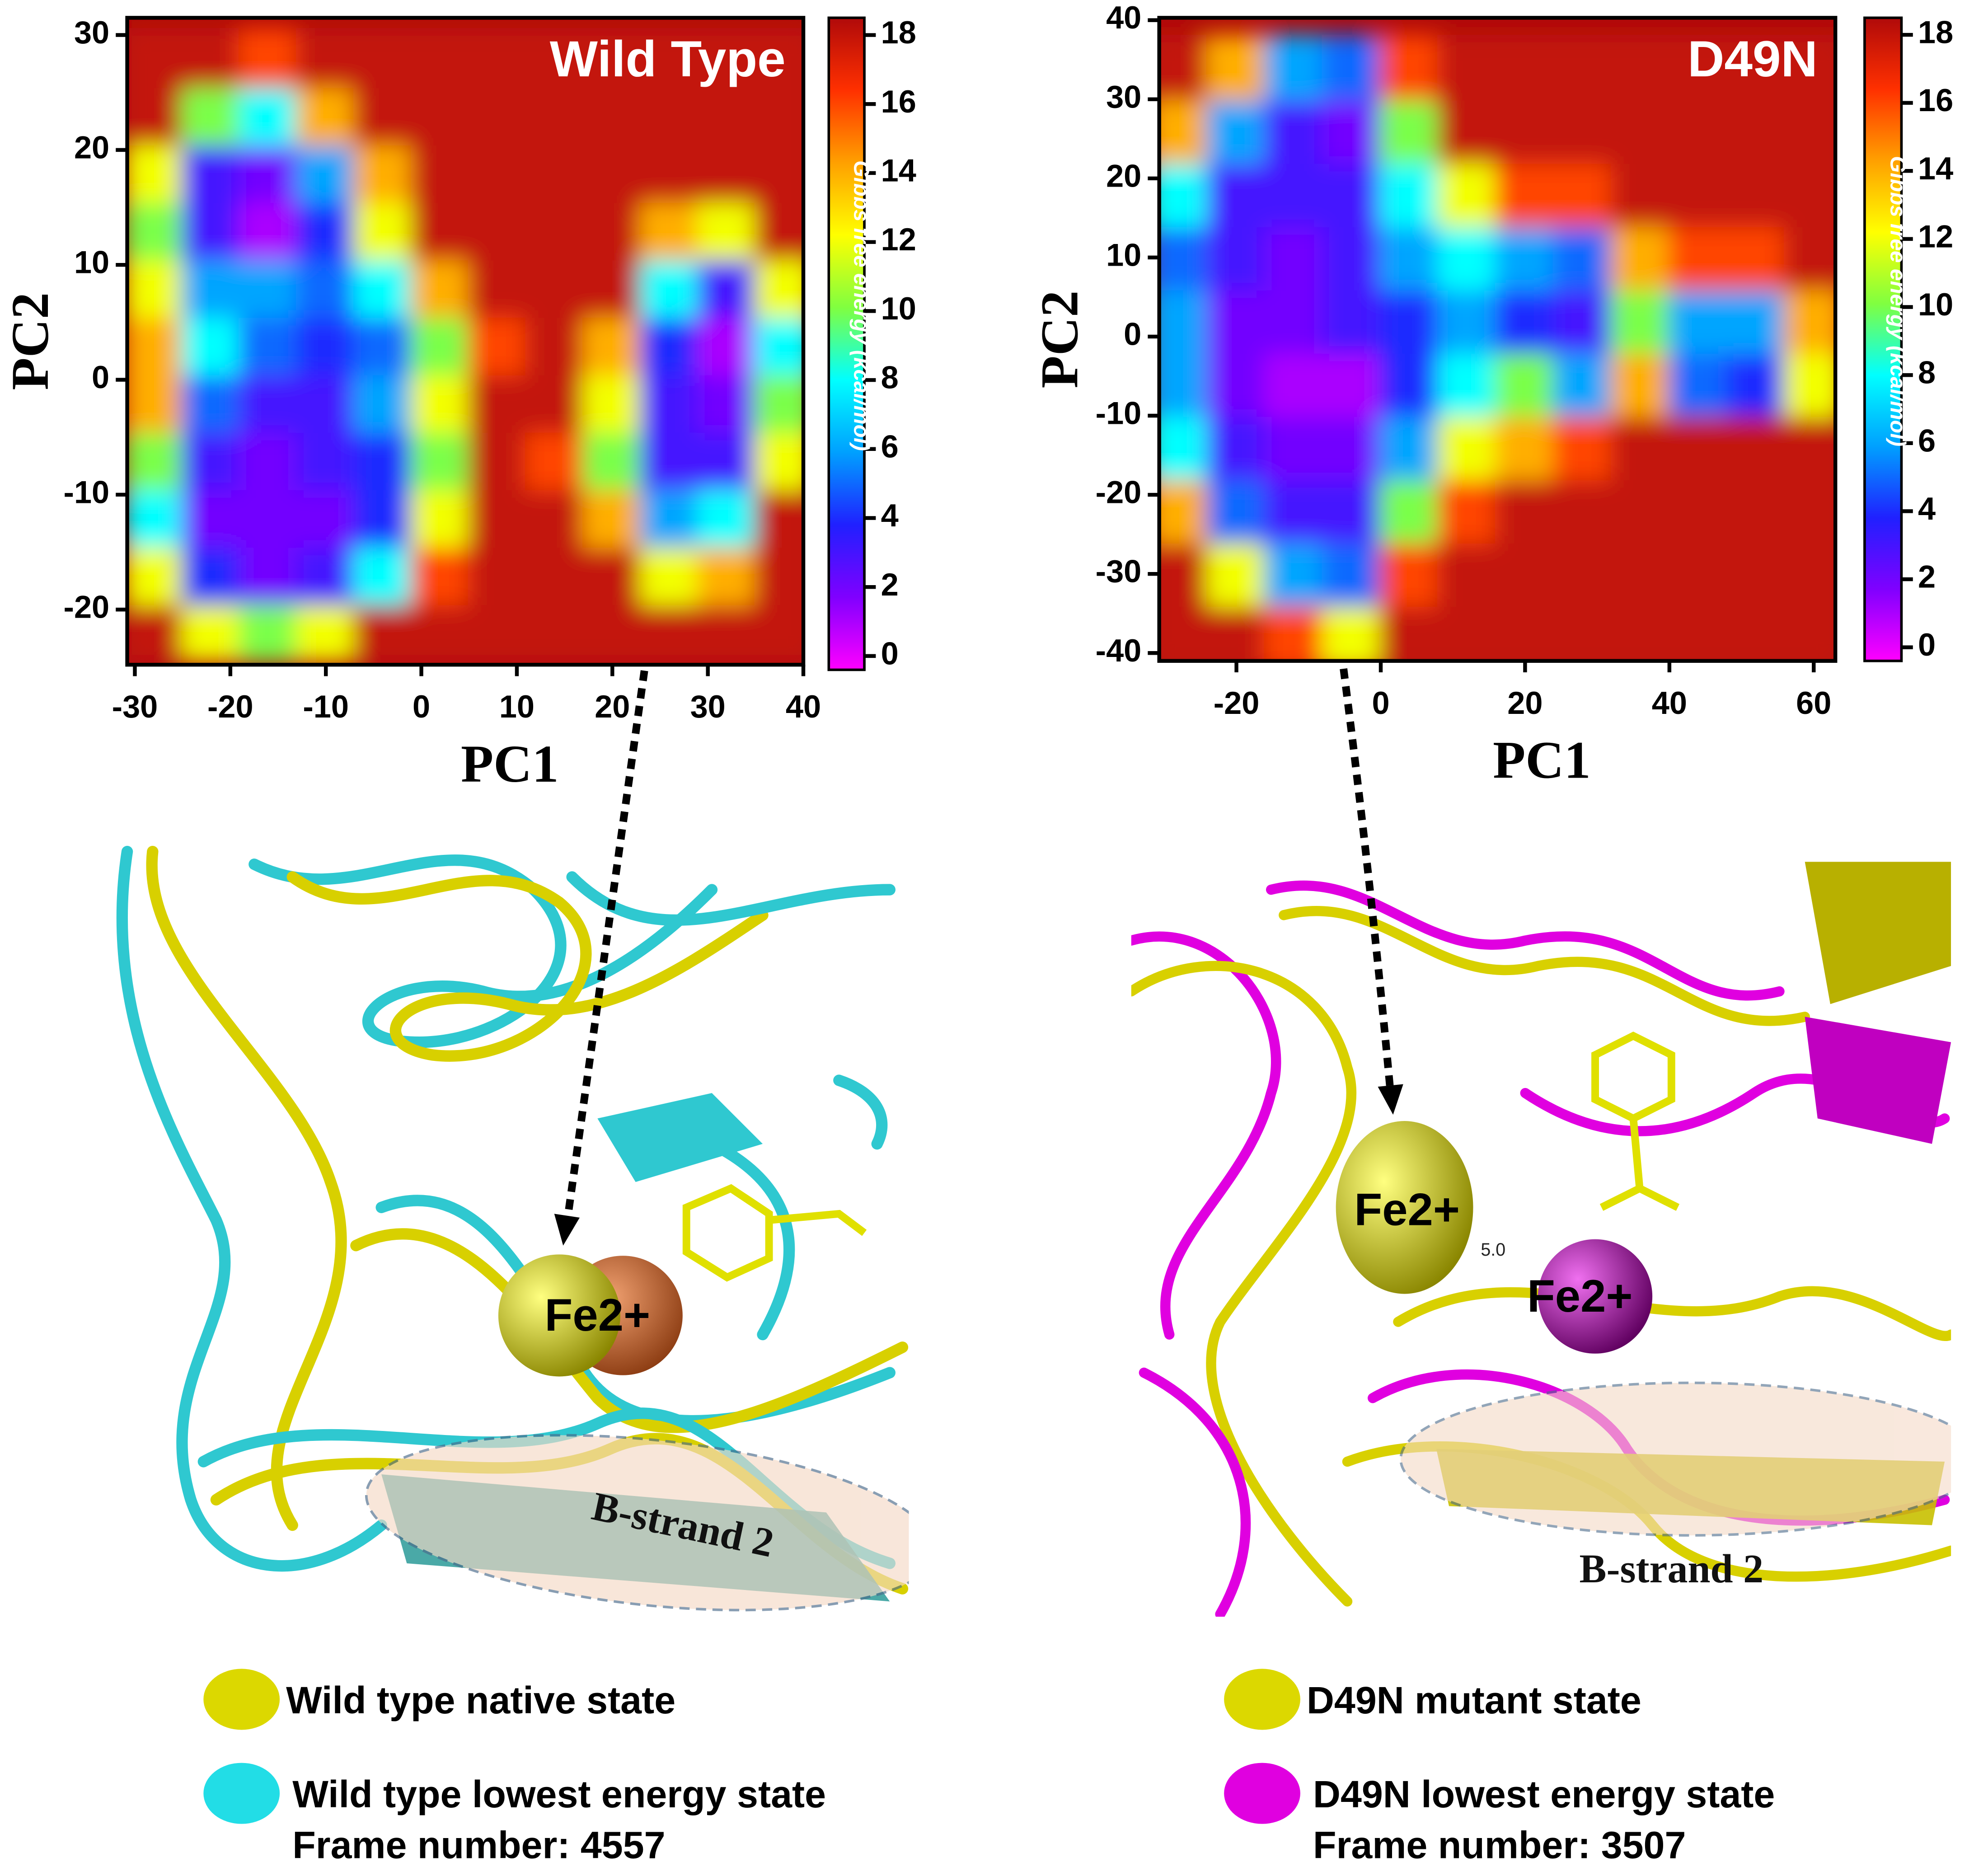  I want to click on y-tick-label: 20, so click(1123, 175).